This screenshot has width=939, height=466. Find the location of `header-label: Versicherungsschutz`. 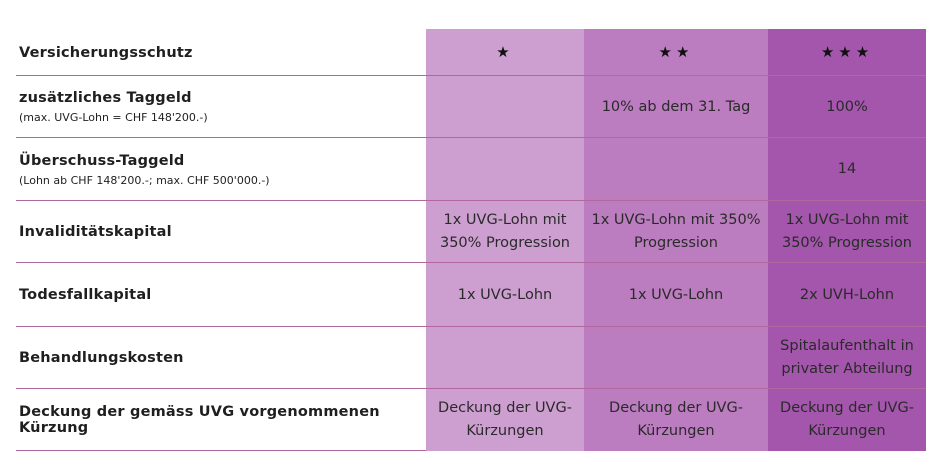

header-label: Versicherungsschutz is located at coordinates (106, 52).